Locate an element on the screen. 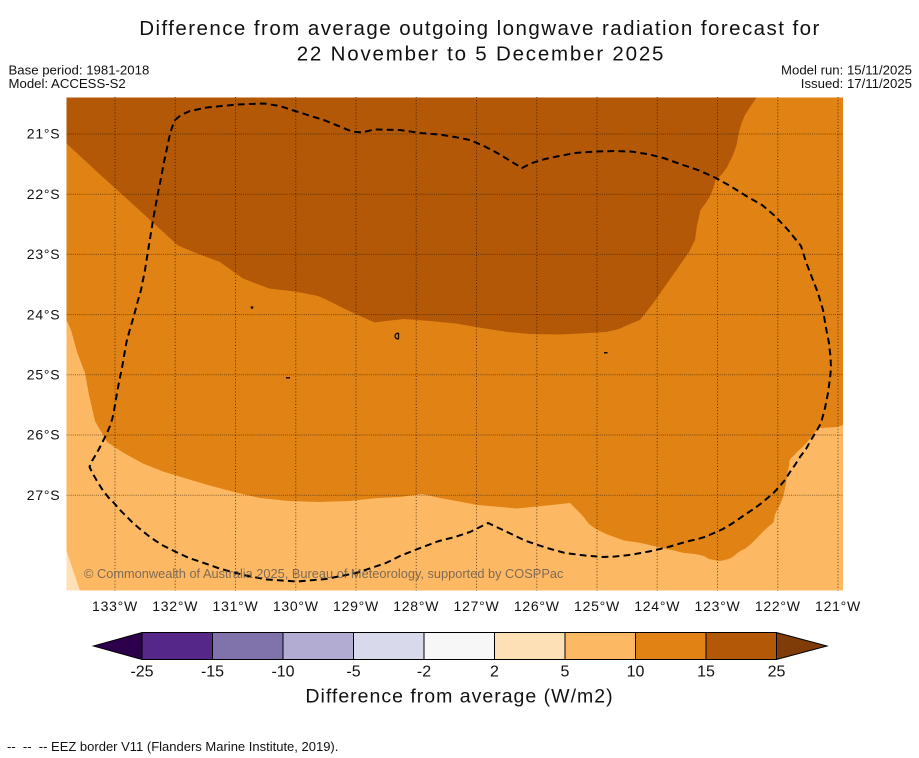  svg-text: 127°W is located at coordinates (477, 606).